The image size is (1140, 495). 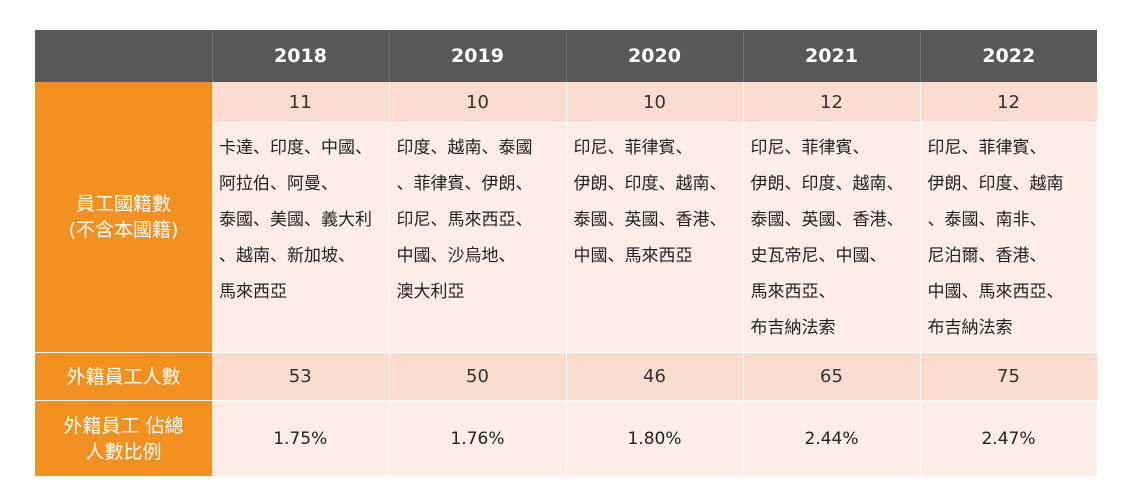 I want to click on year-header: 2022, so click(x=1008, y=56).